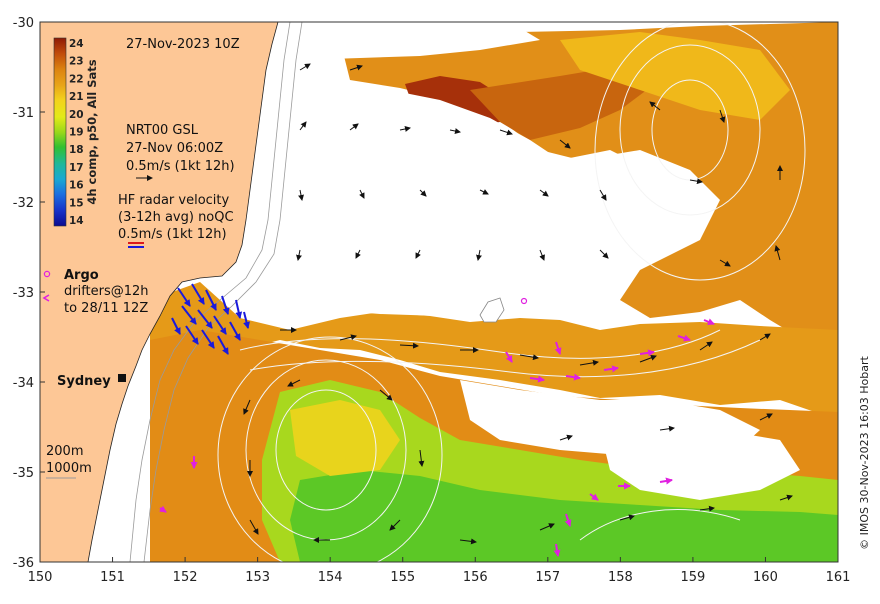  I want to click on x-tick-label: 153, so click(257, 577).